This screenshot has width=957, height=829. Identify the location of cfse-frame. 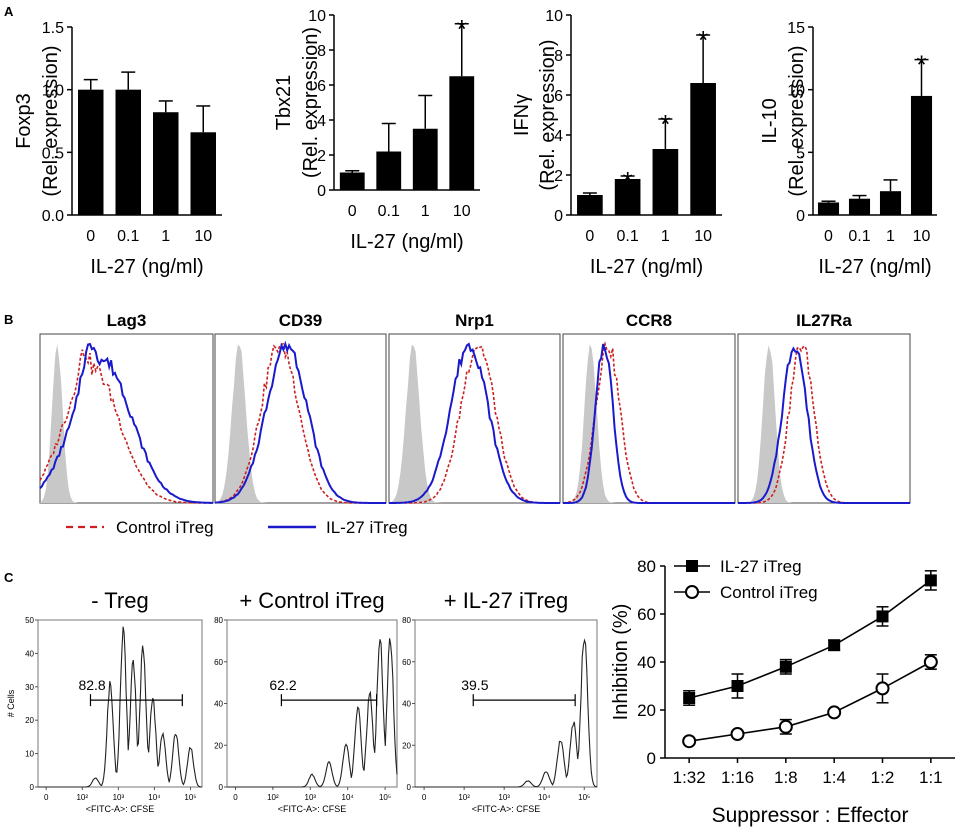
(506, 703).